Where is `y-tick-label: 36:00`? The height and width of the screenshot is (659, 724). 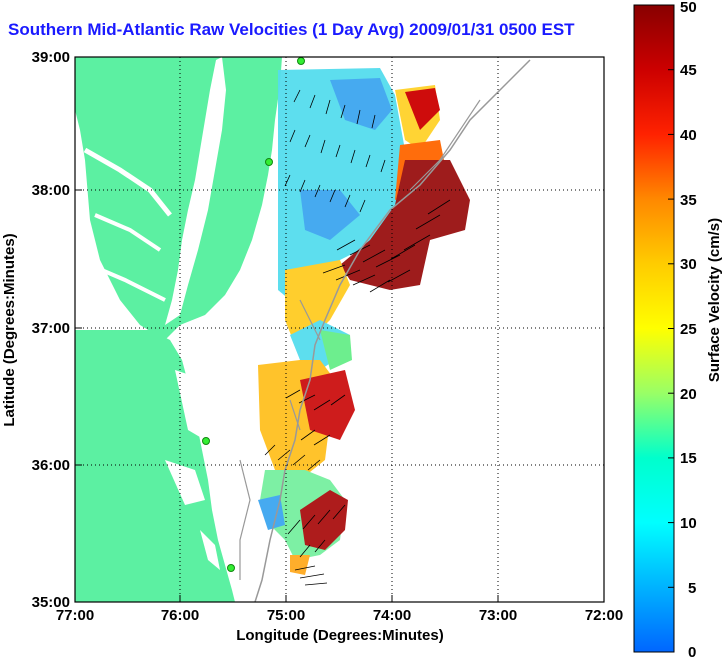 y-tick-label: 36:00 is located at coordinates (51, 465).